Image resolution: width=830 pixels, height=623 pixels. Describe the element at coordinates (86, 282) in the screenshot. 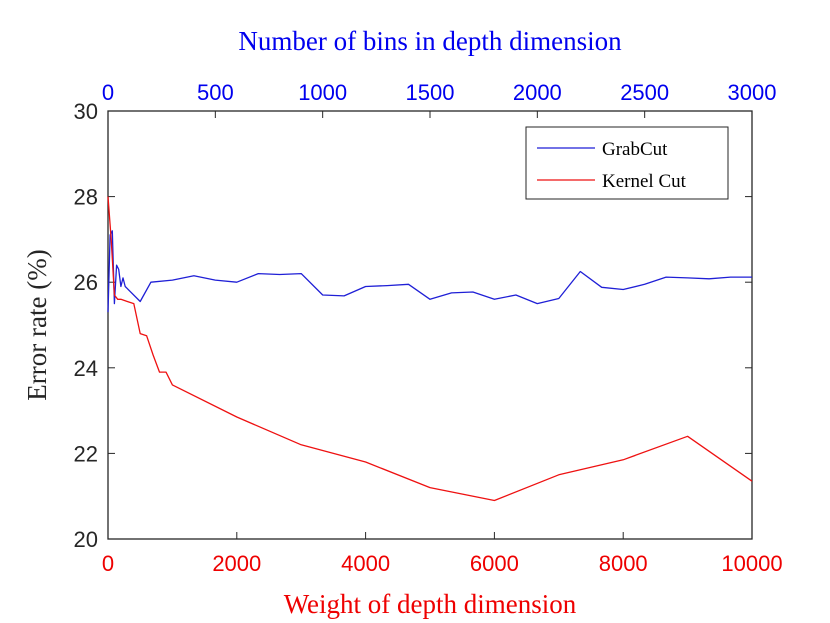

I see `y-tick-label: 26` at that location.